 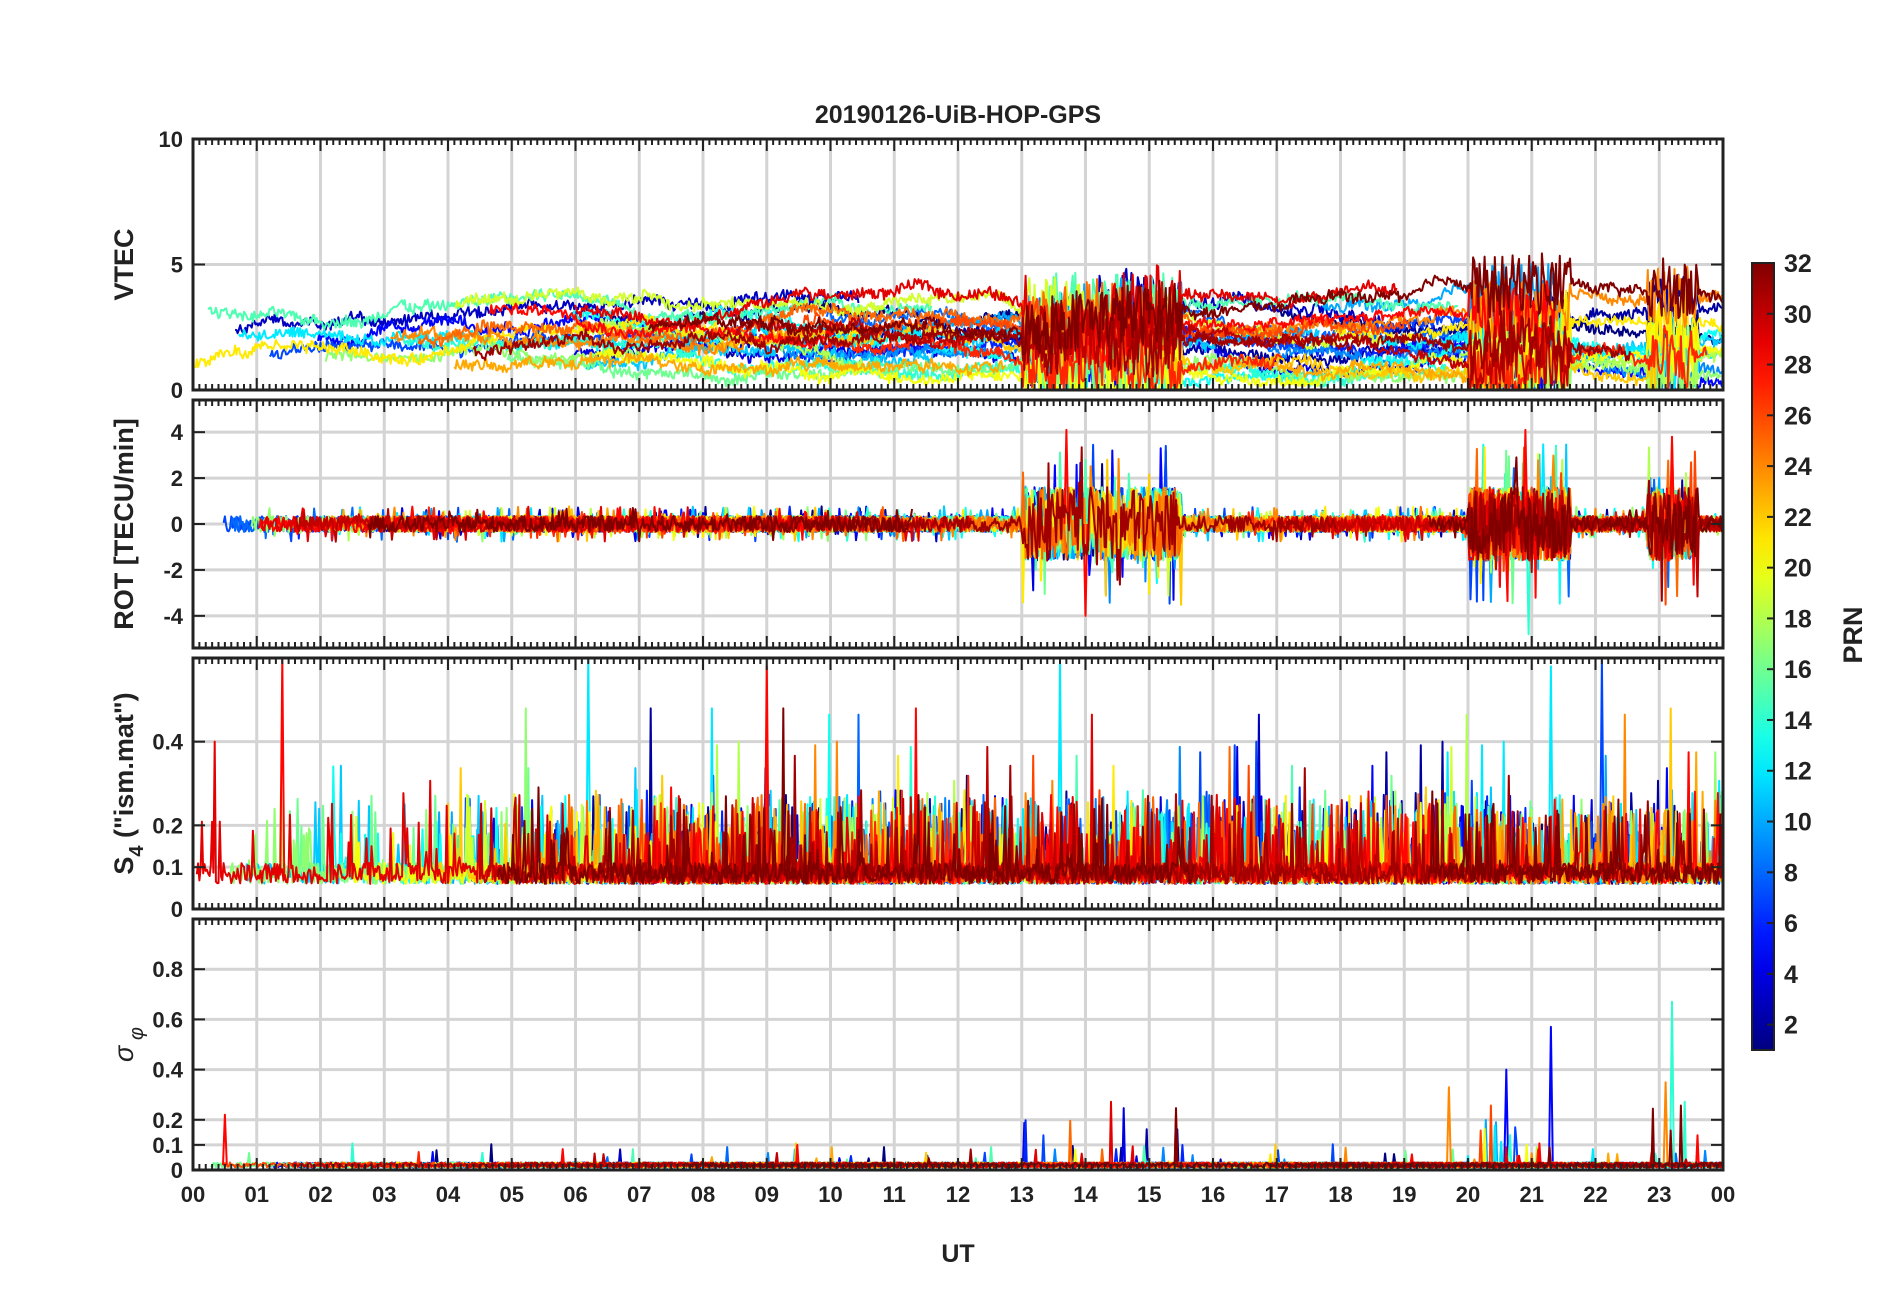 I want to click on colorbar-tick-label: 28, so click(x=1798, y=366).